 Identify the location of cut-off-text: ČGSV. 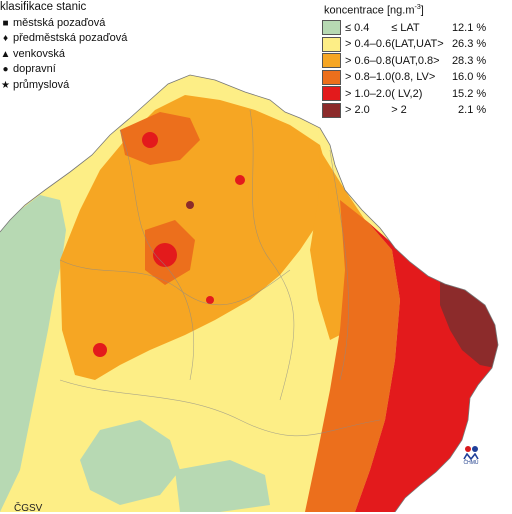
(28, 508).